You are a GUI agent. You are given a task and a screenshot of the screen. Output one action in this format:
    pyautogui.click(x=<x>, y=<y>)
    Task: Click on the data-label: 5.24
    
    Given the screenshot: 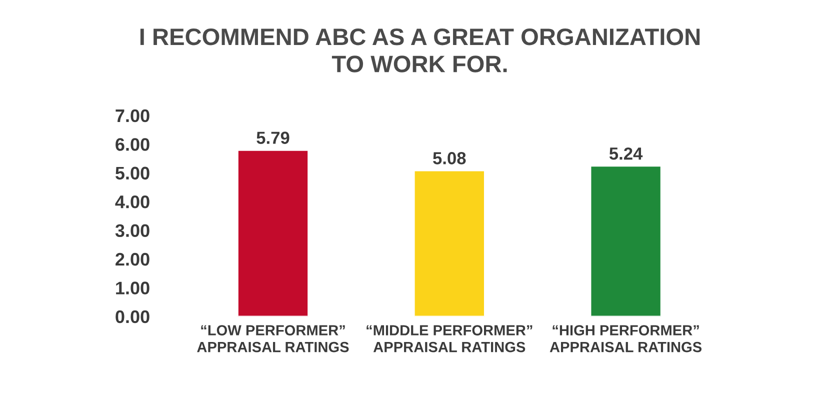 What is the action you would take?
    pyautogui.click(x=626, y=153)
    